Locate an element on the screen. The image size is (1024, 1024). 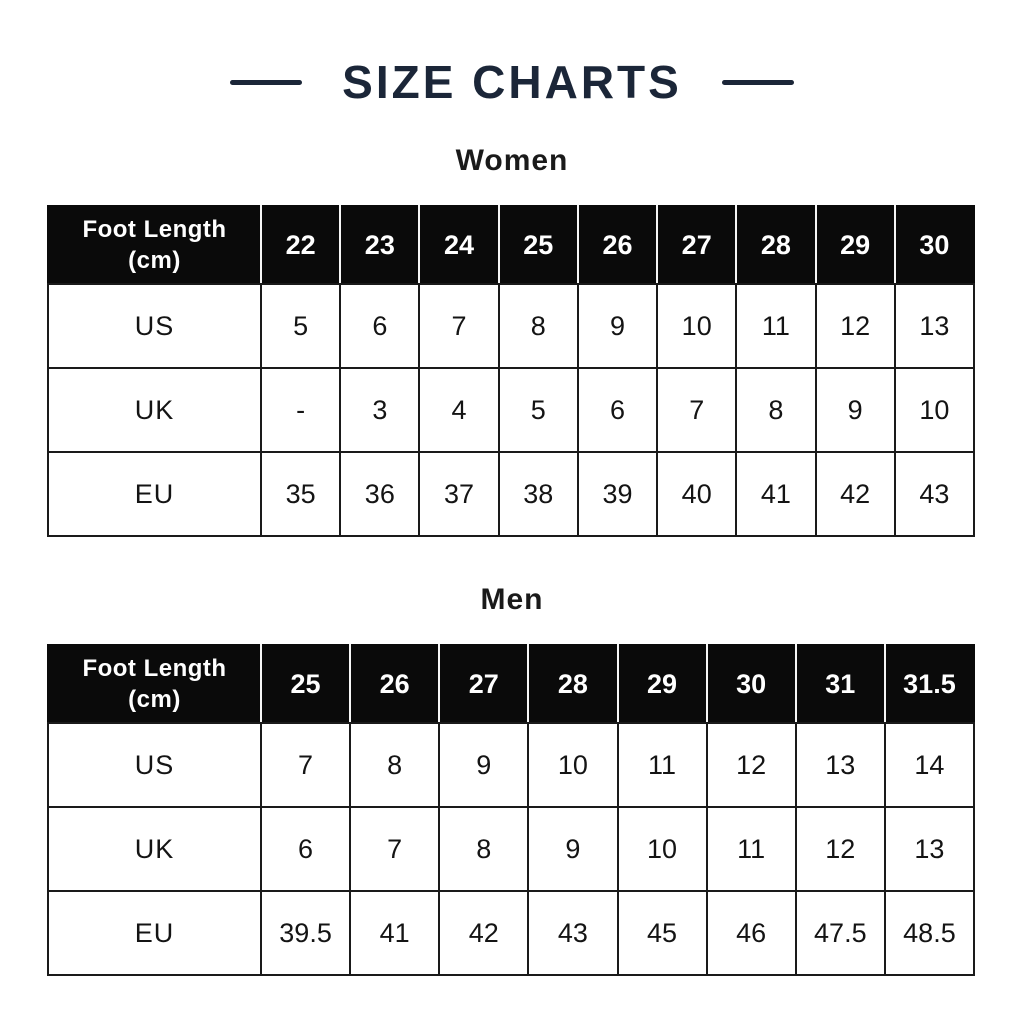
table-row: UK 6 7 8 9 10 11 12 13 is located at coordinates (511, 849).